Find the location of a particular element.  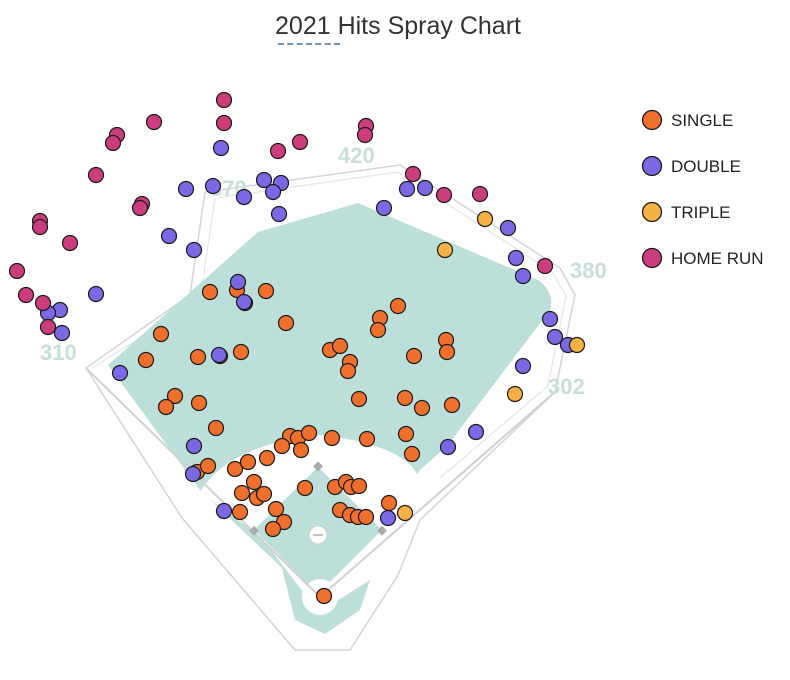

legend-marker-single is located at coordinates (652, 120).